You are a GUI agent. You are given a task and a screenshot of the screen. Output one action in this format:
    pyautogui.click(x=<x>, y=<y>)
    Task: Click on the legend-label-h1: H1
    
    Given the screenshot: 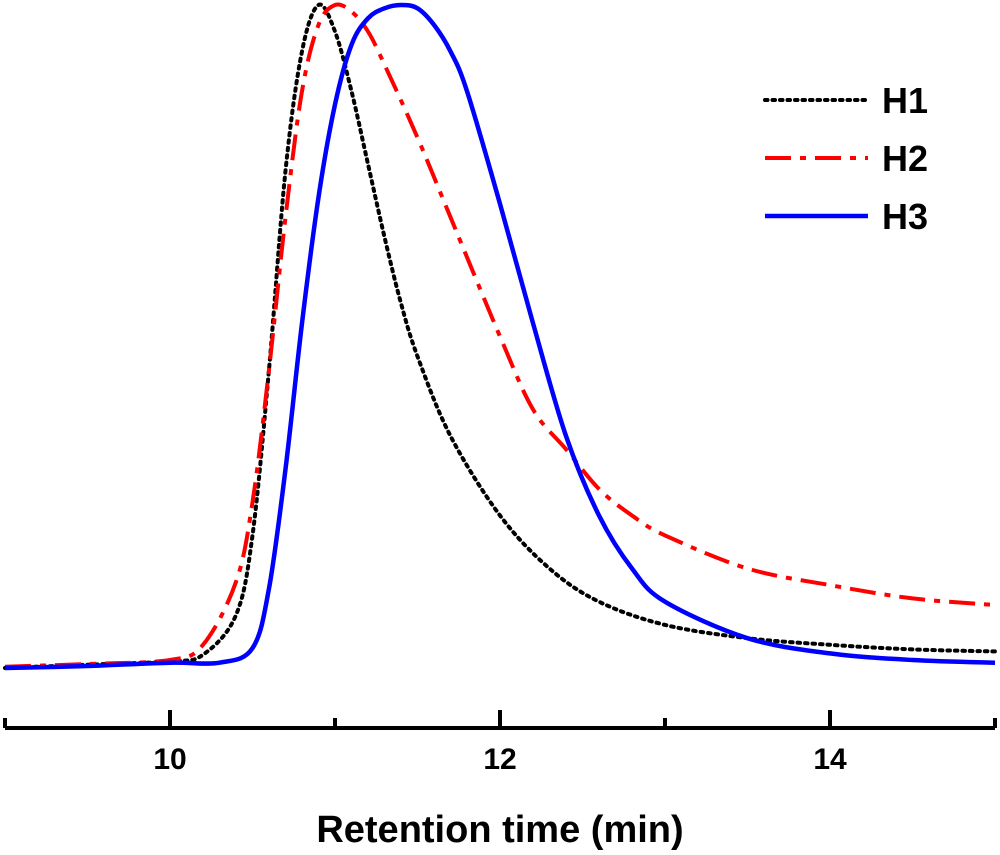 What is the action you would take?
    pyautogui.click(x=905, y=100)
    